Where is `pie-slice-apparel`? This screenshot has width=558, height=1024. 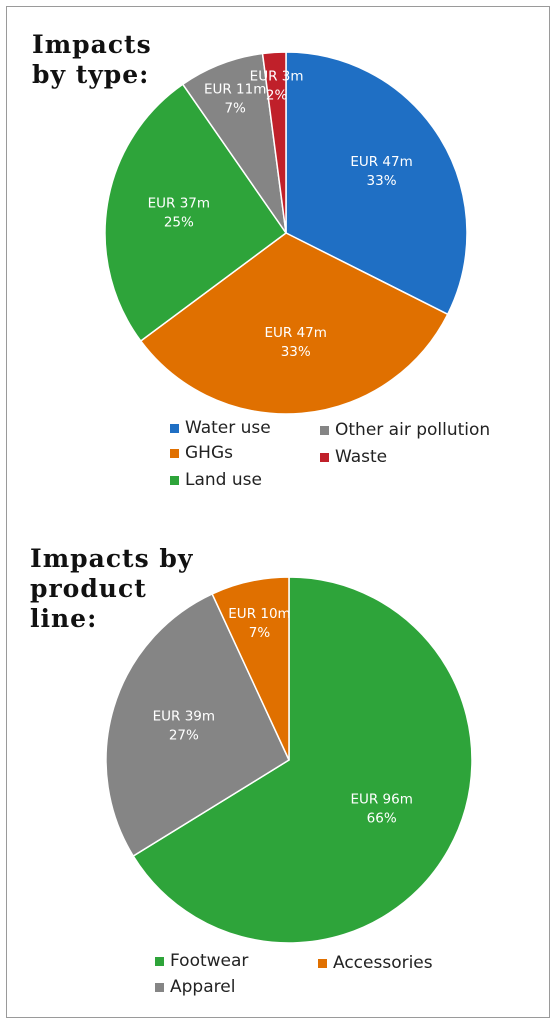 pie-slice-apparel is located at coordinates (197, 725).